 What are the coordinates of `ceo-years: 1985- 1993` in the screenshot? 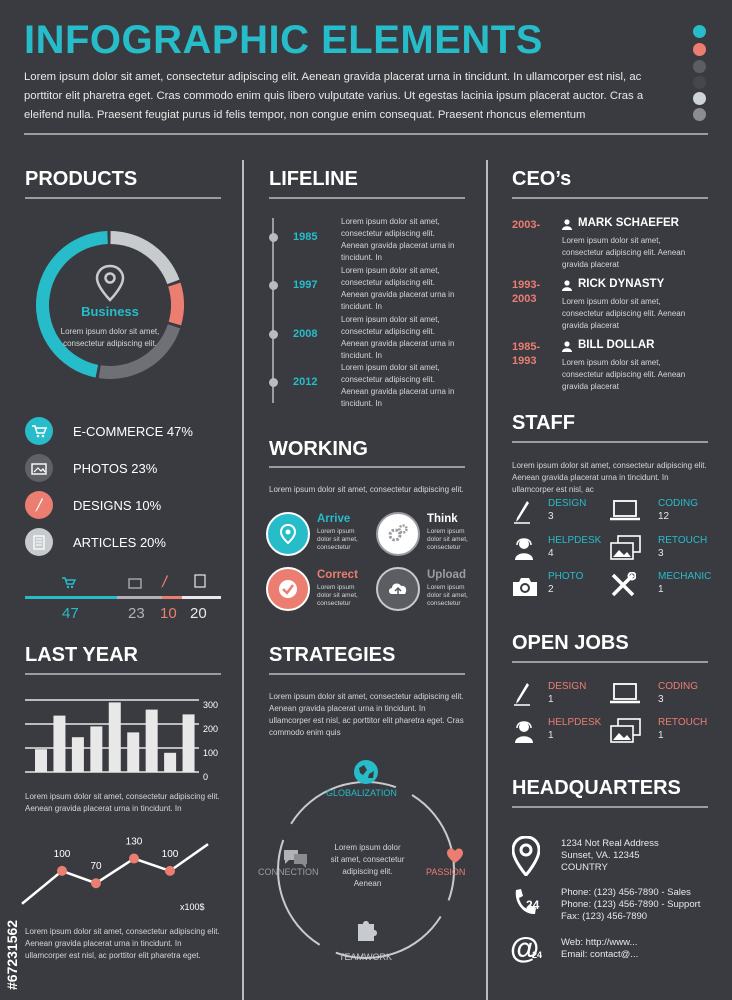 It's located at (526, 354).